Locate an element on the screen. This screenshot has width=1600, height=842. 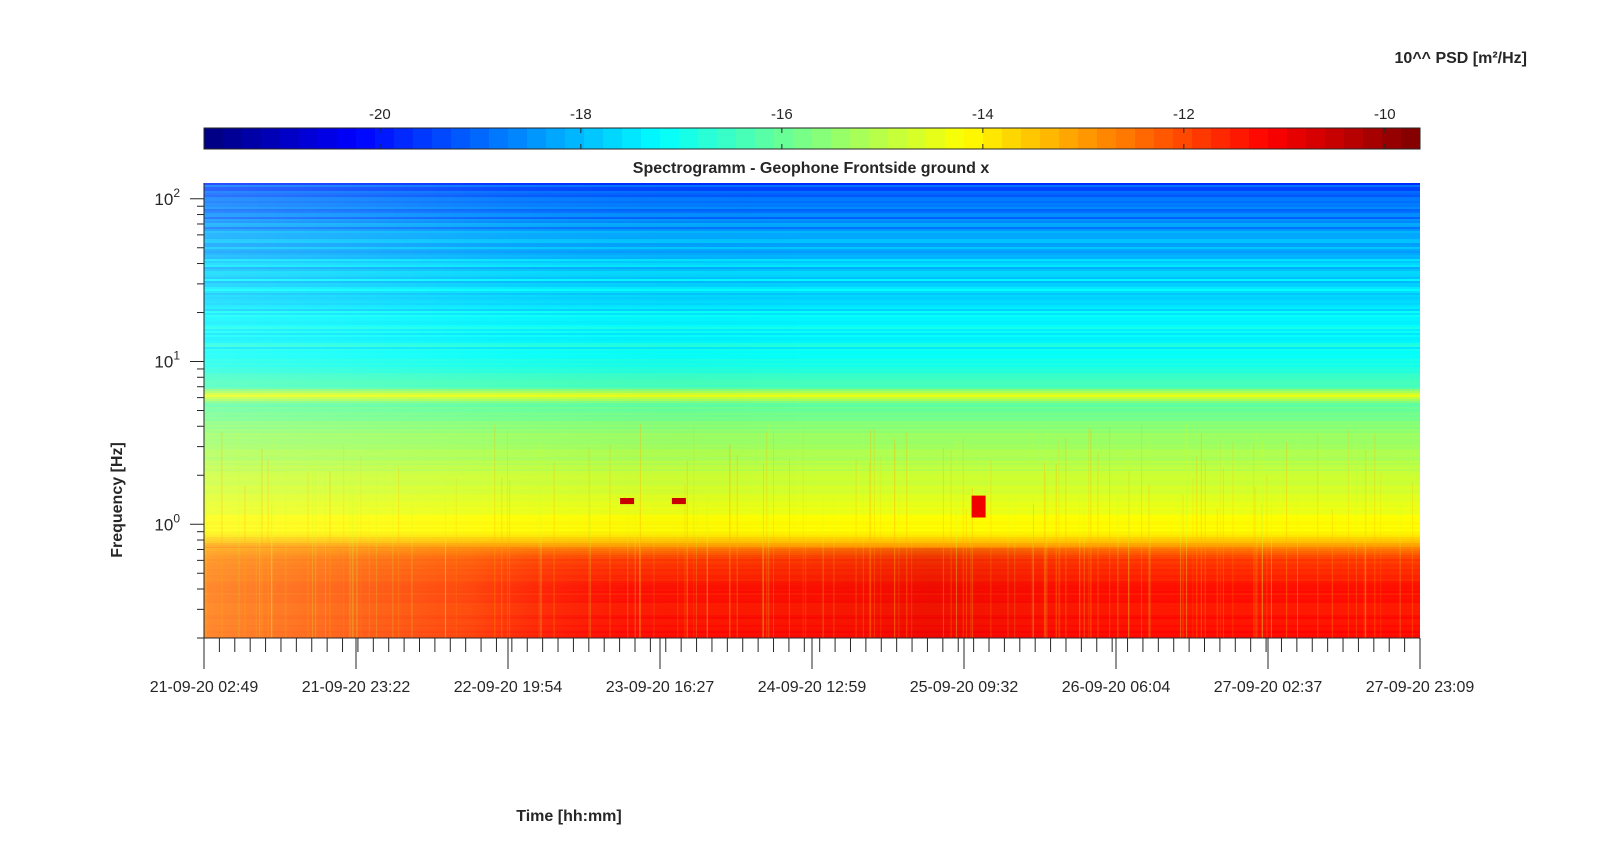
x-tick-label: 21-09-20 23:22 is located at coordinates (356, 687).